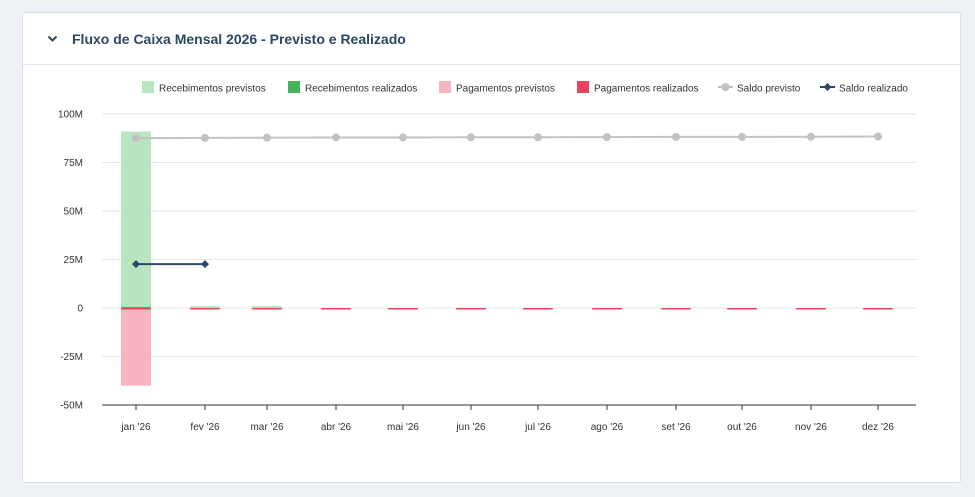  What do you see at coordinates (80, 309) in the screenshot?
I see `y-tick-label: 0` at bounding box center [80, 309].